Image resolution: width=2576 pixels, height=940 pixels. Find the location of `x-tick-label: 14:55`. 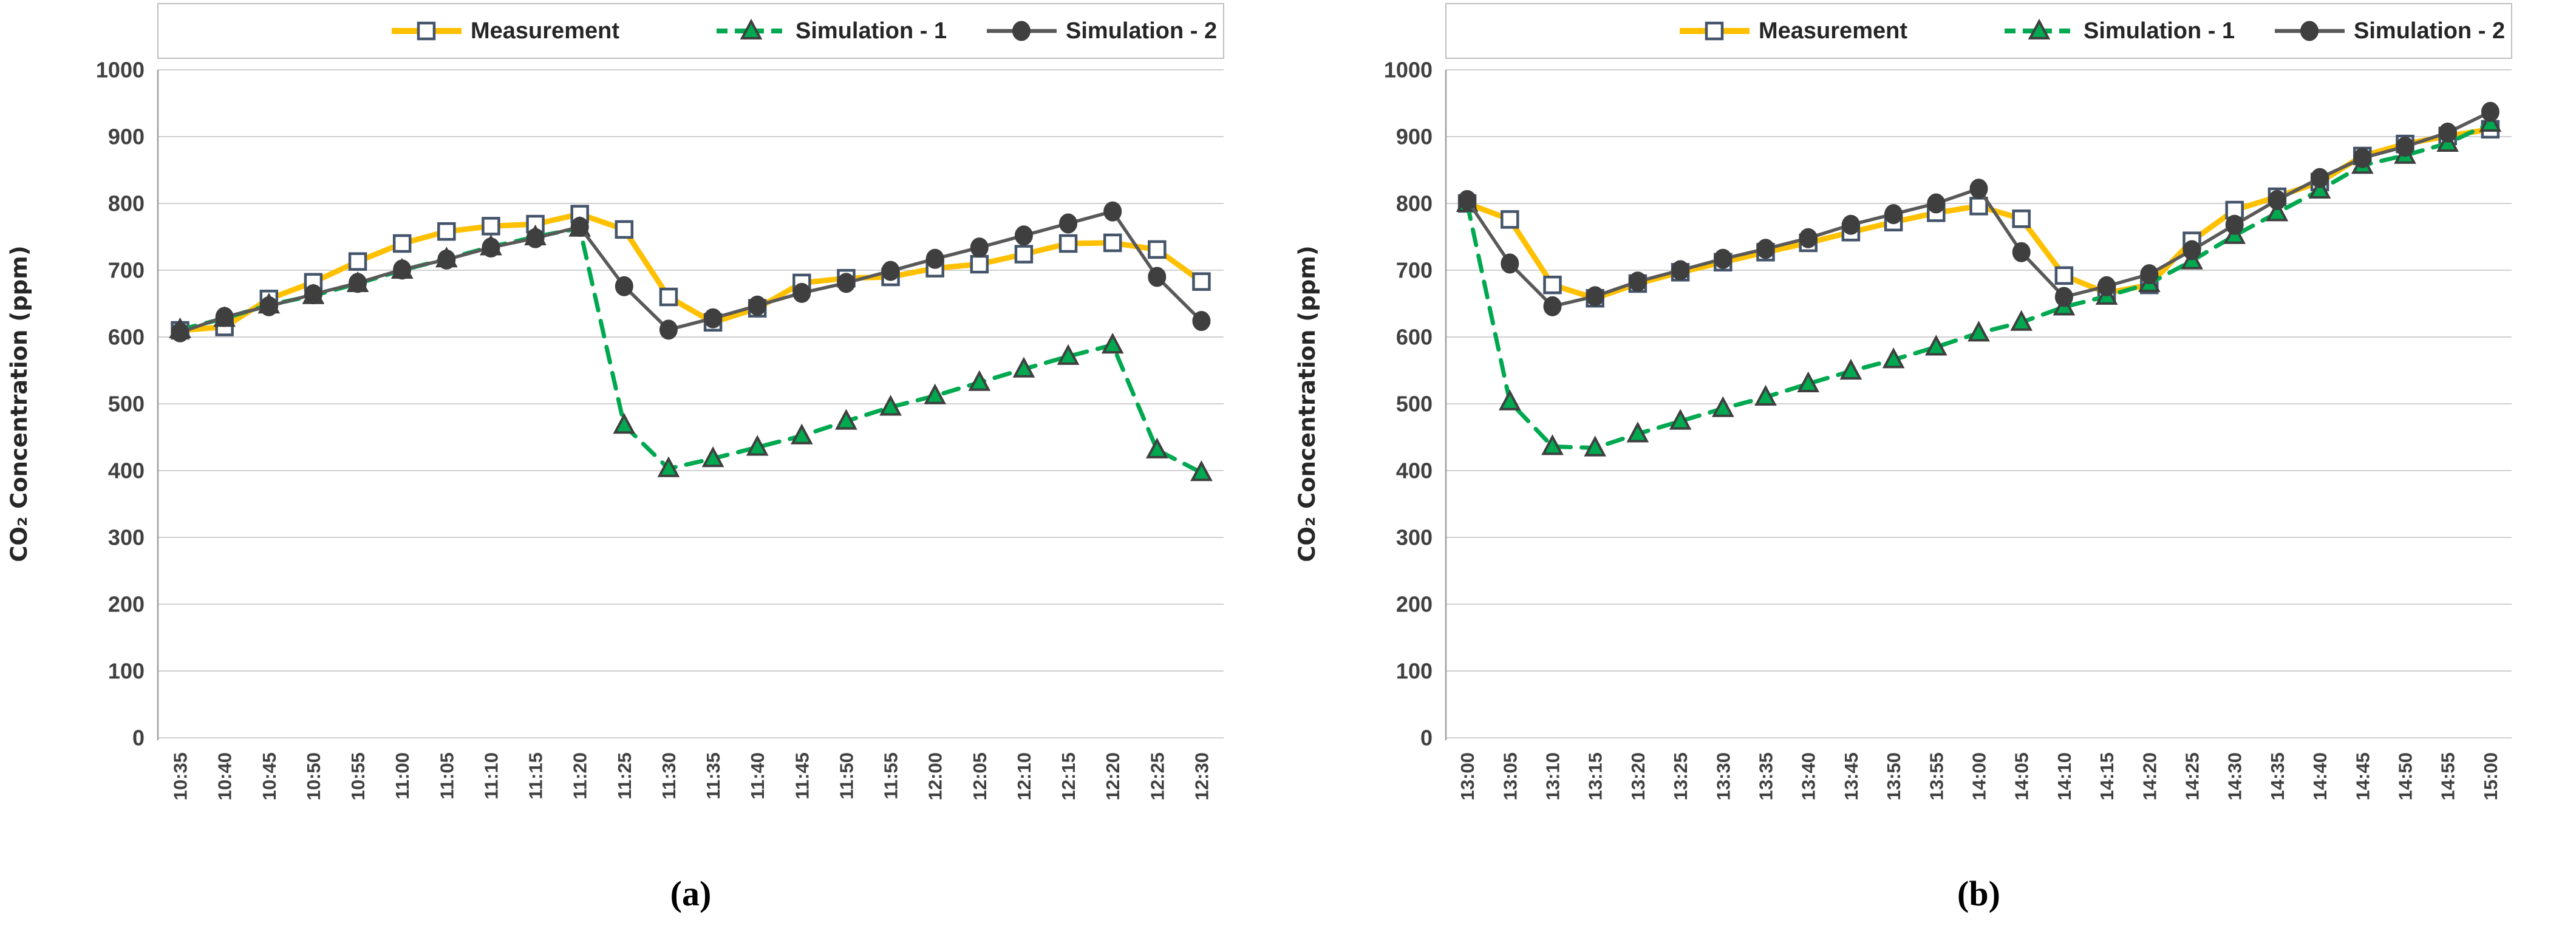

x-tick-label: 14:55 is located at coordinates (2449, 776).